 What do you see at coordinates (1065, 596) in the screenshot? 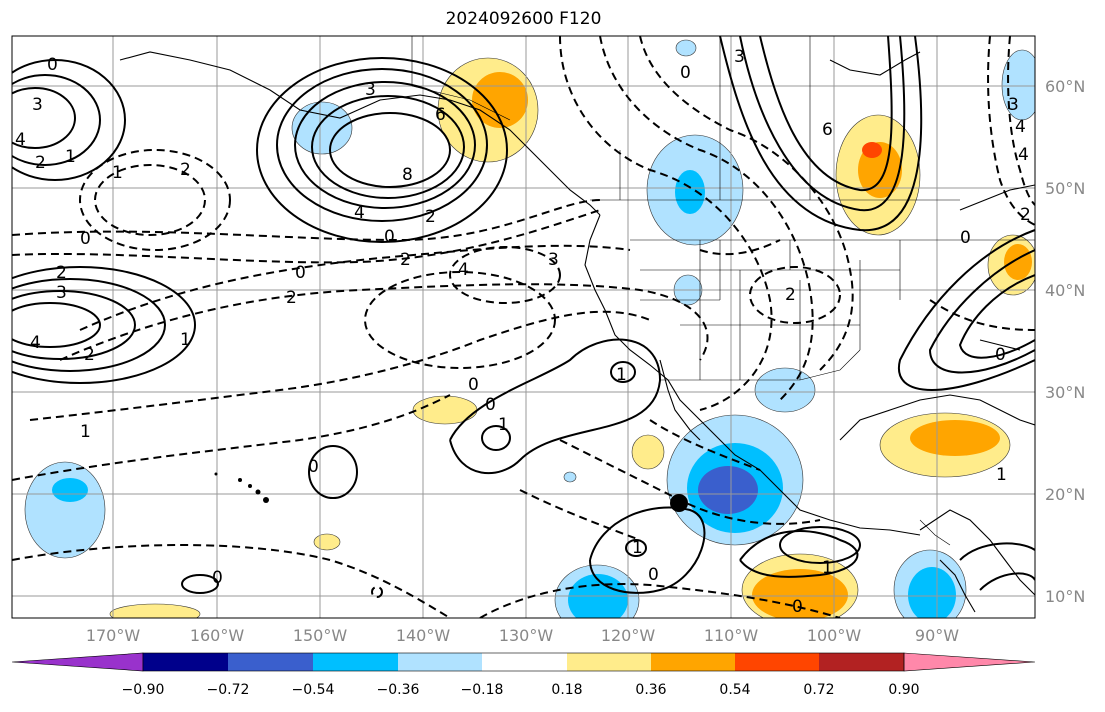
I see `lat-label: 10°N` at bounding box center [1065, 596].